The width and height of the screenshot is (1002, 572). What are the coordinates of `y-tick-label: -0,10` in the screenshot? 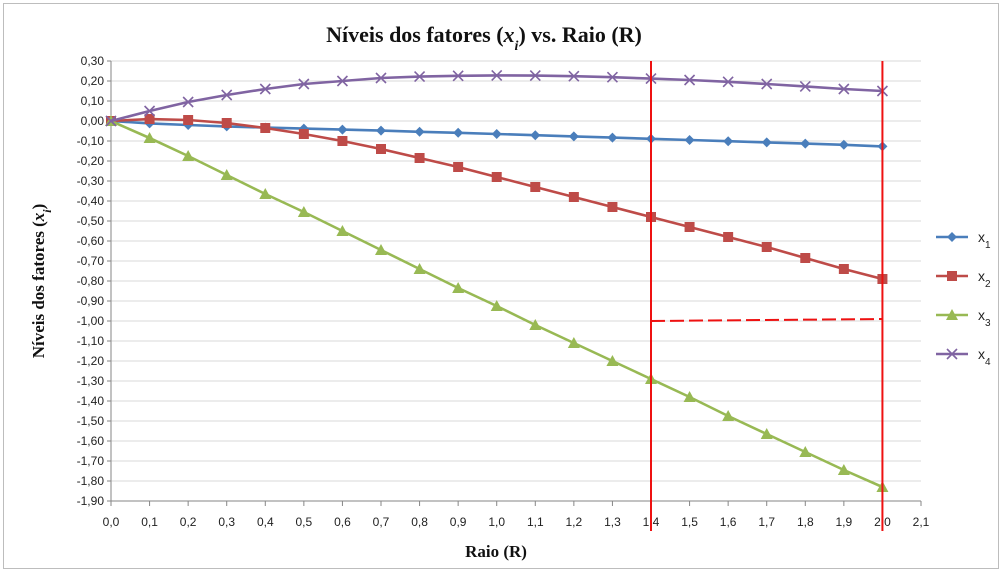 It's located at (91, 141).